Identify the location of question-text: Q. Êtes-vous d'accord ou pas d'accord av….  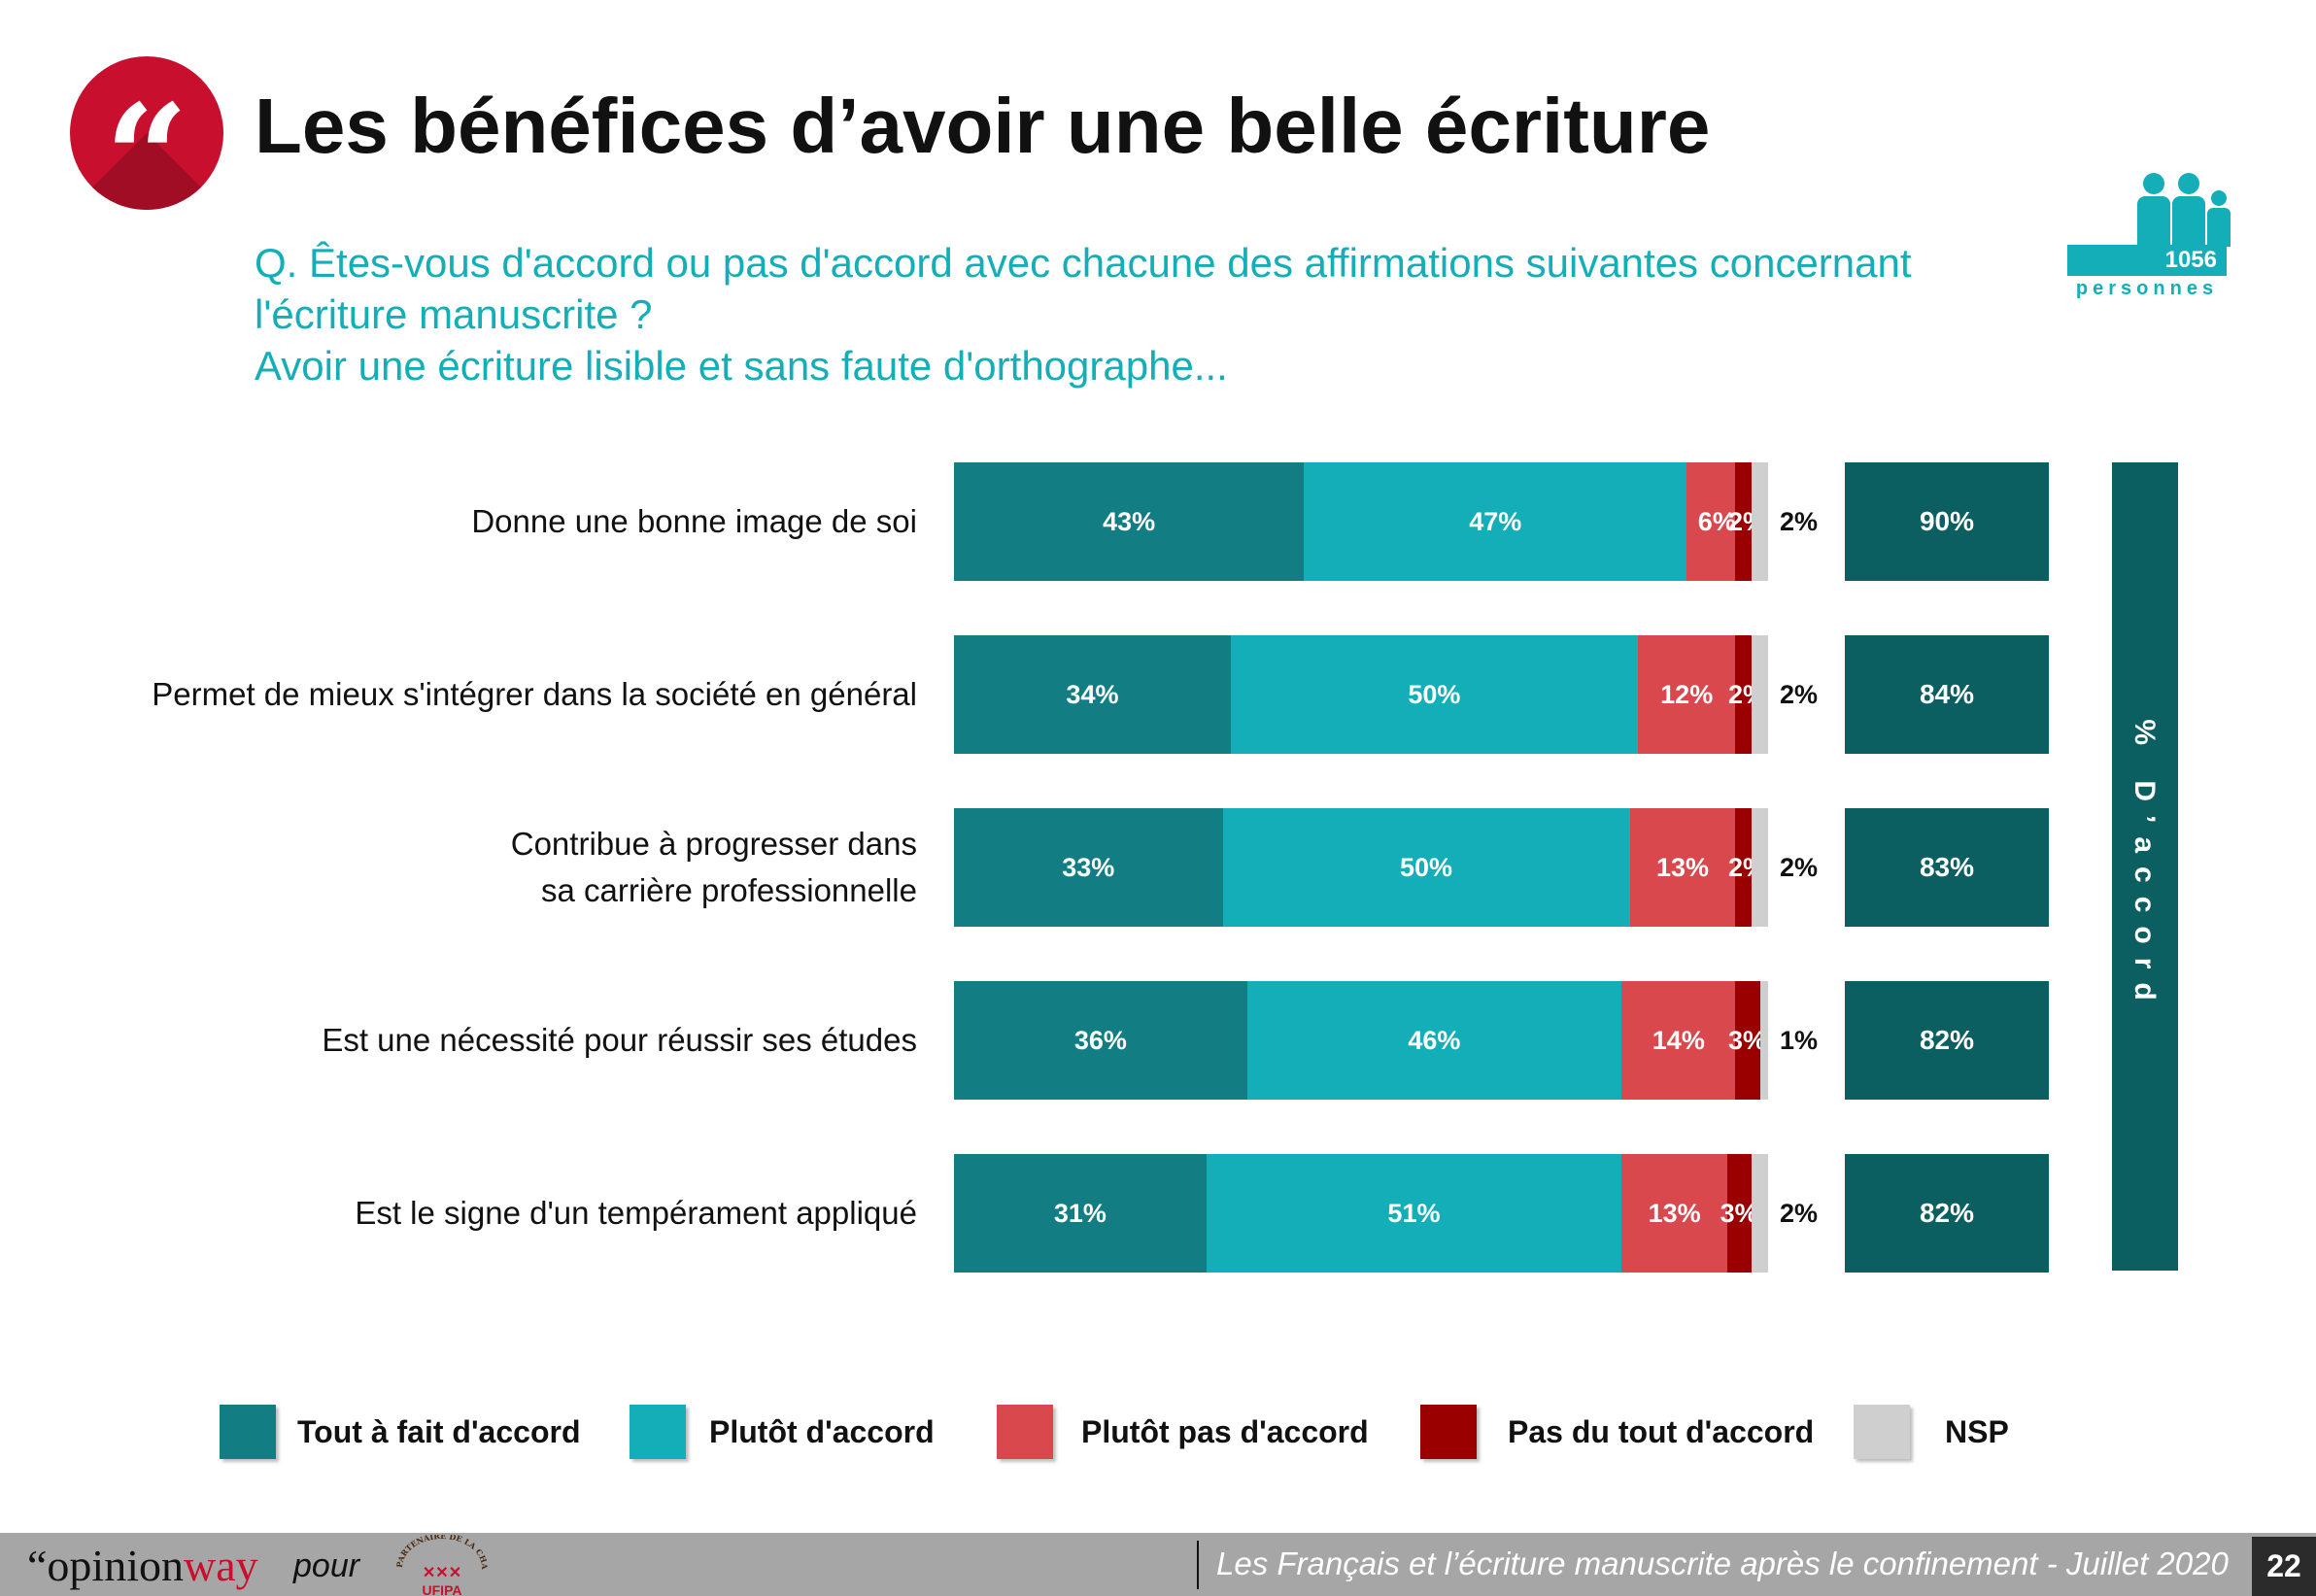
(1153, 314).